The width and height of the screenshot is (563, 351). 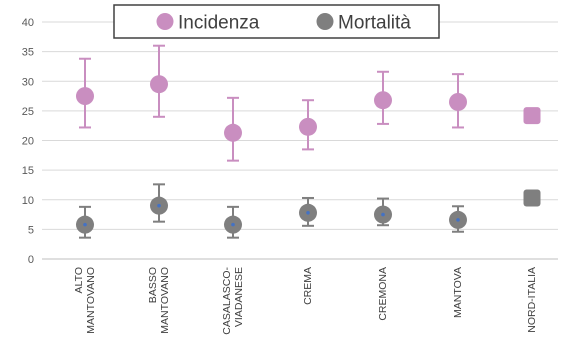 I want to click on x-tick-label: MANTOVA, so click(x=458, y=292).